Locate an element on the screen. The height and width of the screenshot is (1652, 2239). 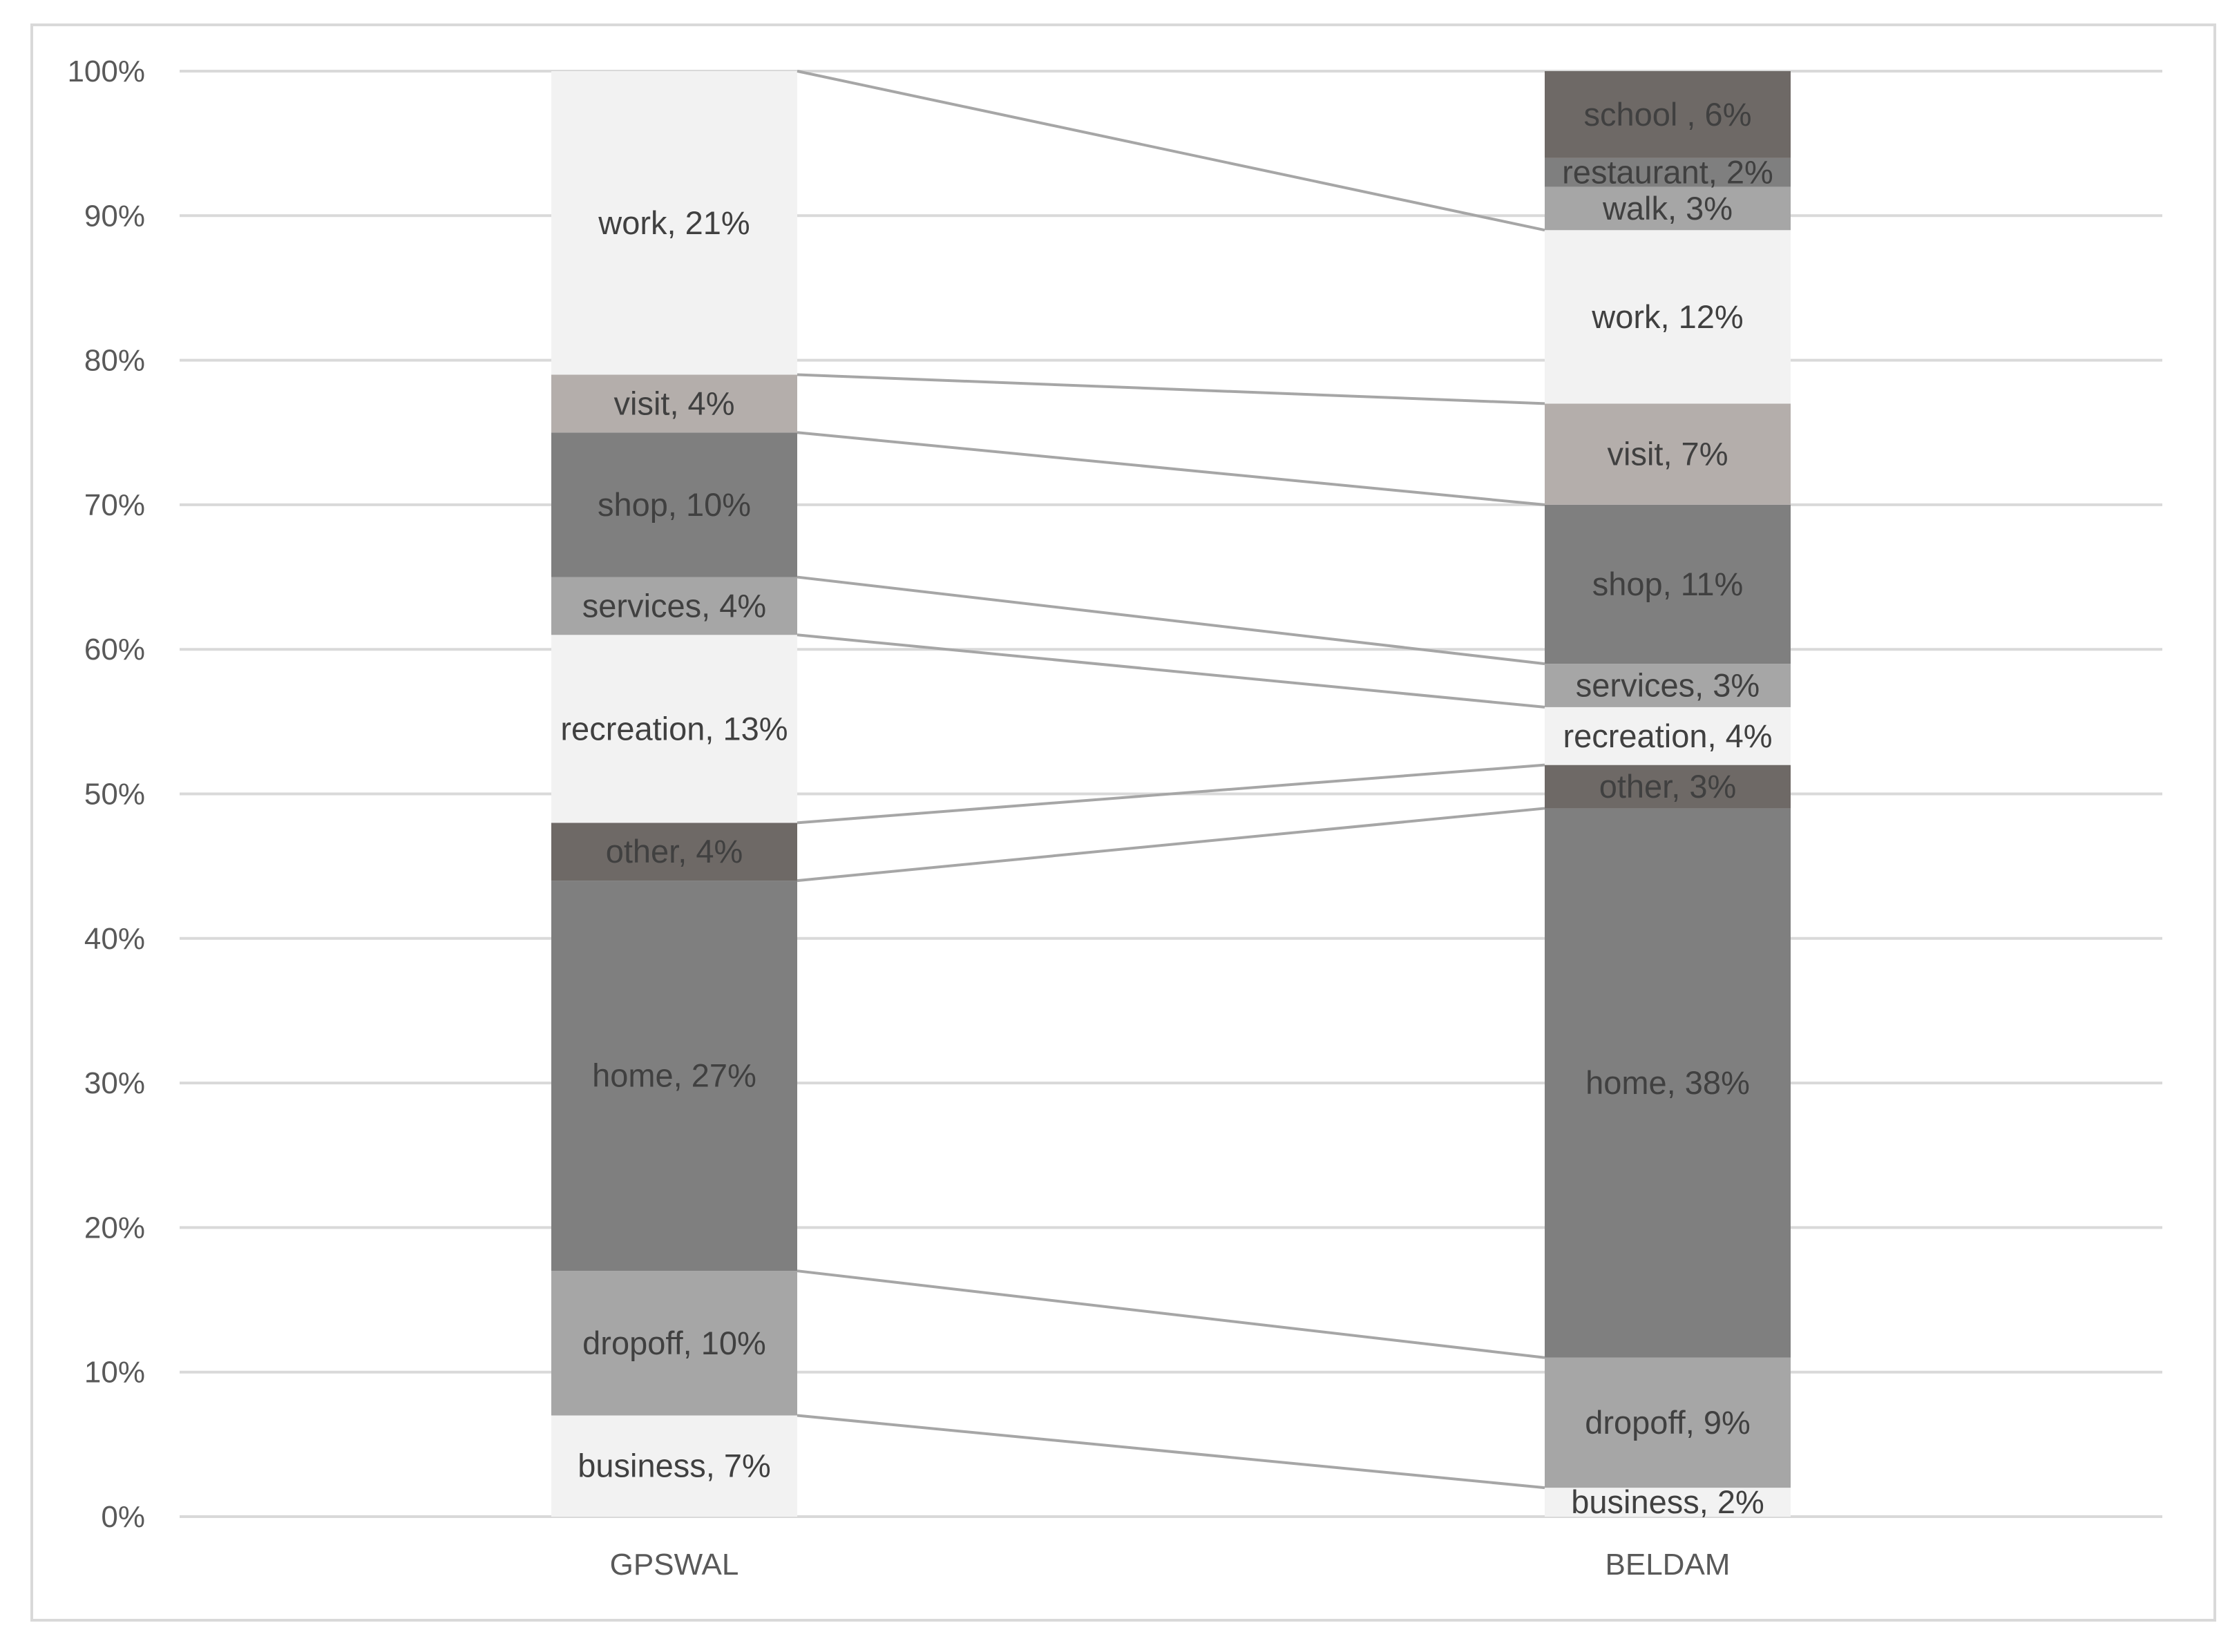
segment-label-business: business, 2% is located at coordinates (1667, 1501).